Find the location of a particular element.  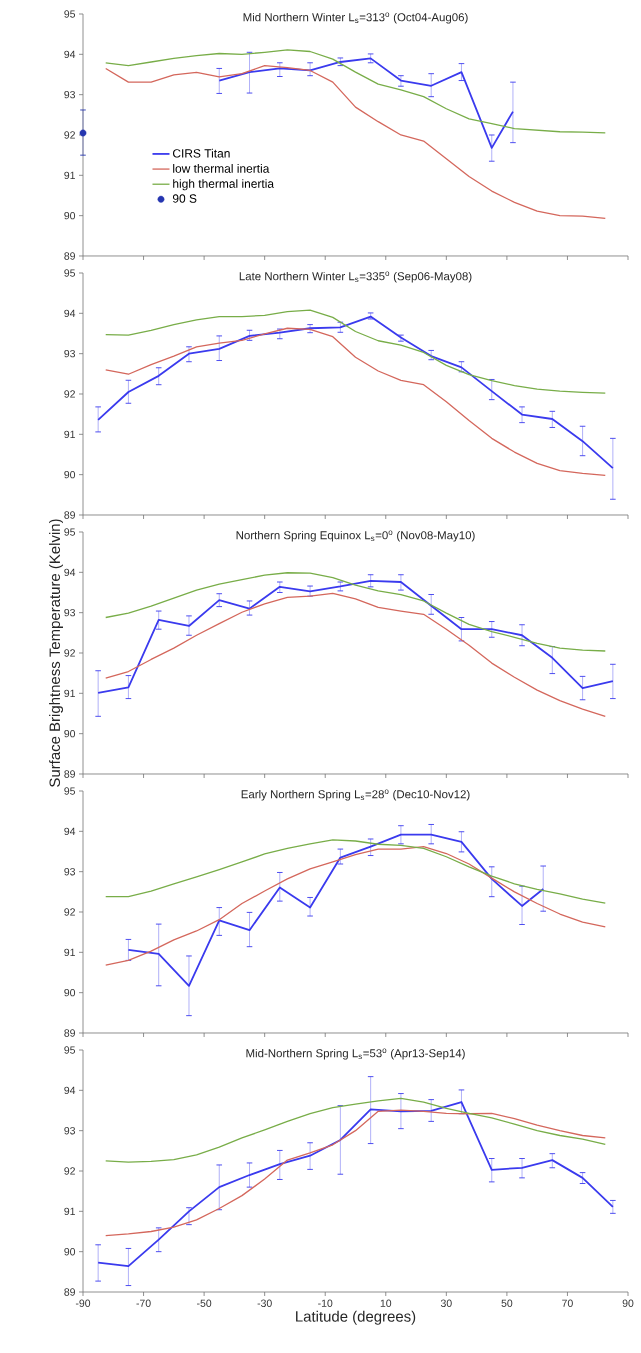

x-tick-label: -10 is located at coordinates (325, 1303).